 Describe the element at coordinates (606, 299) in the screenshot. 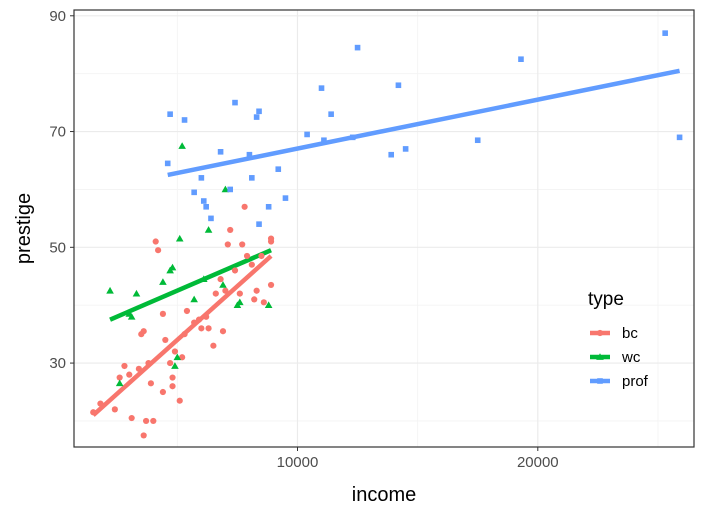

I see `legend-title: type` at that location.